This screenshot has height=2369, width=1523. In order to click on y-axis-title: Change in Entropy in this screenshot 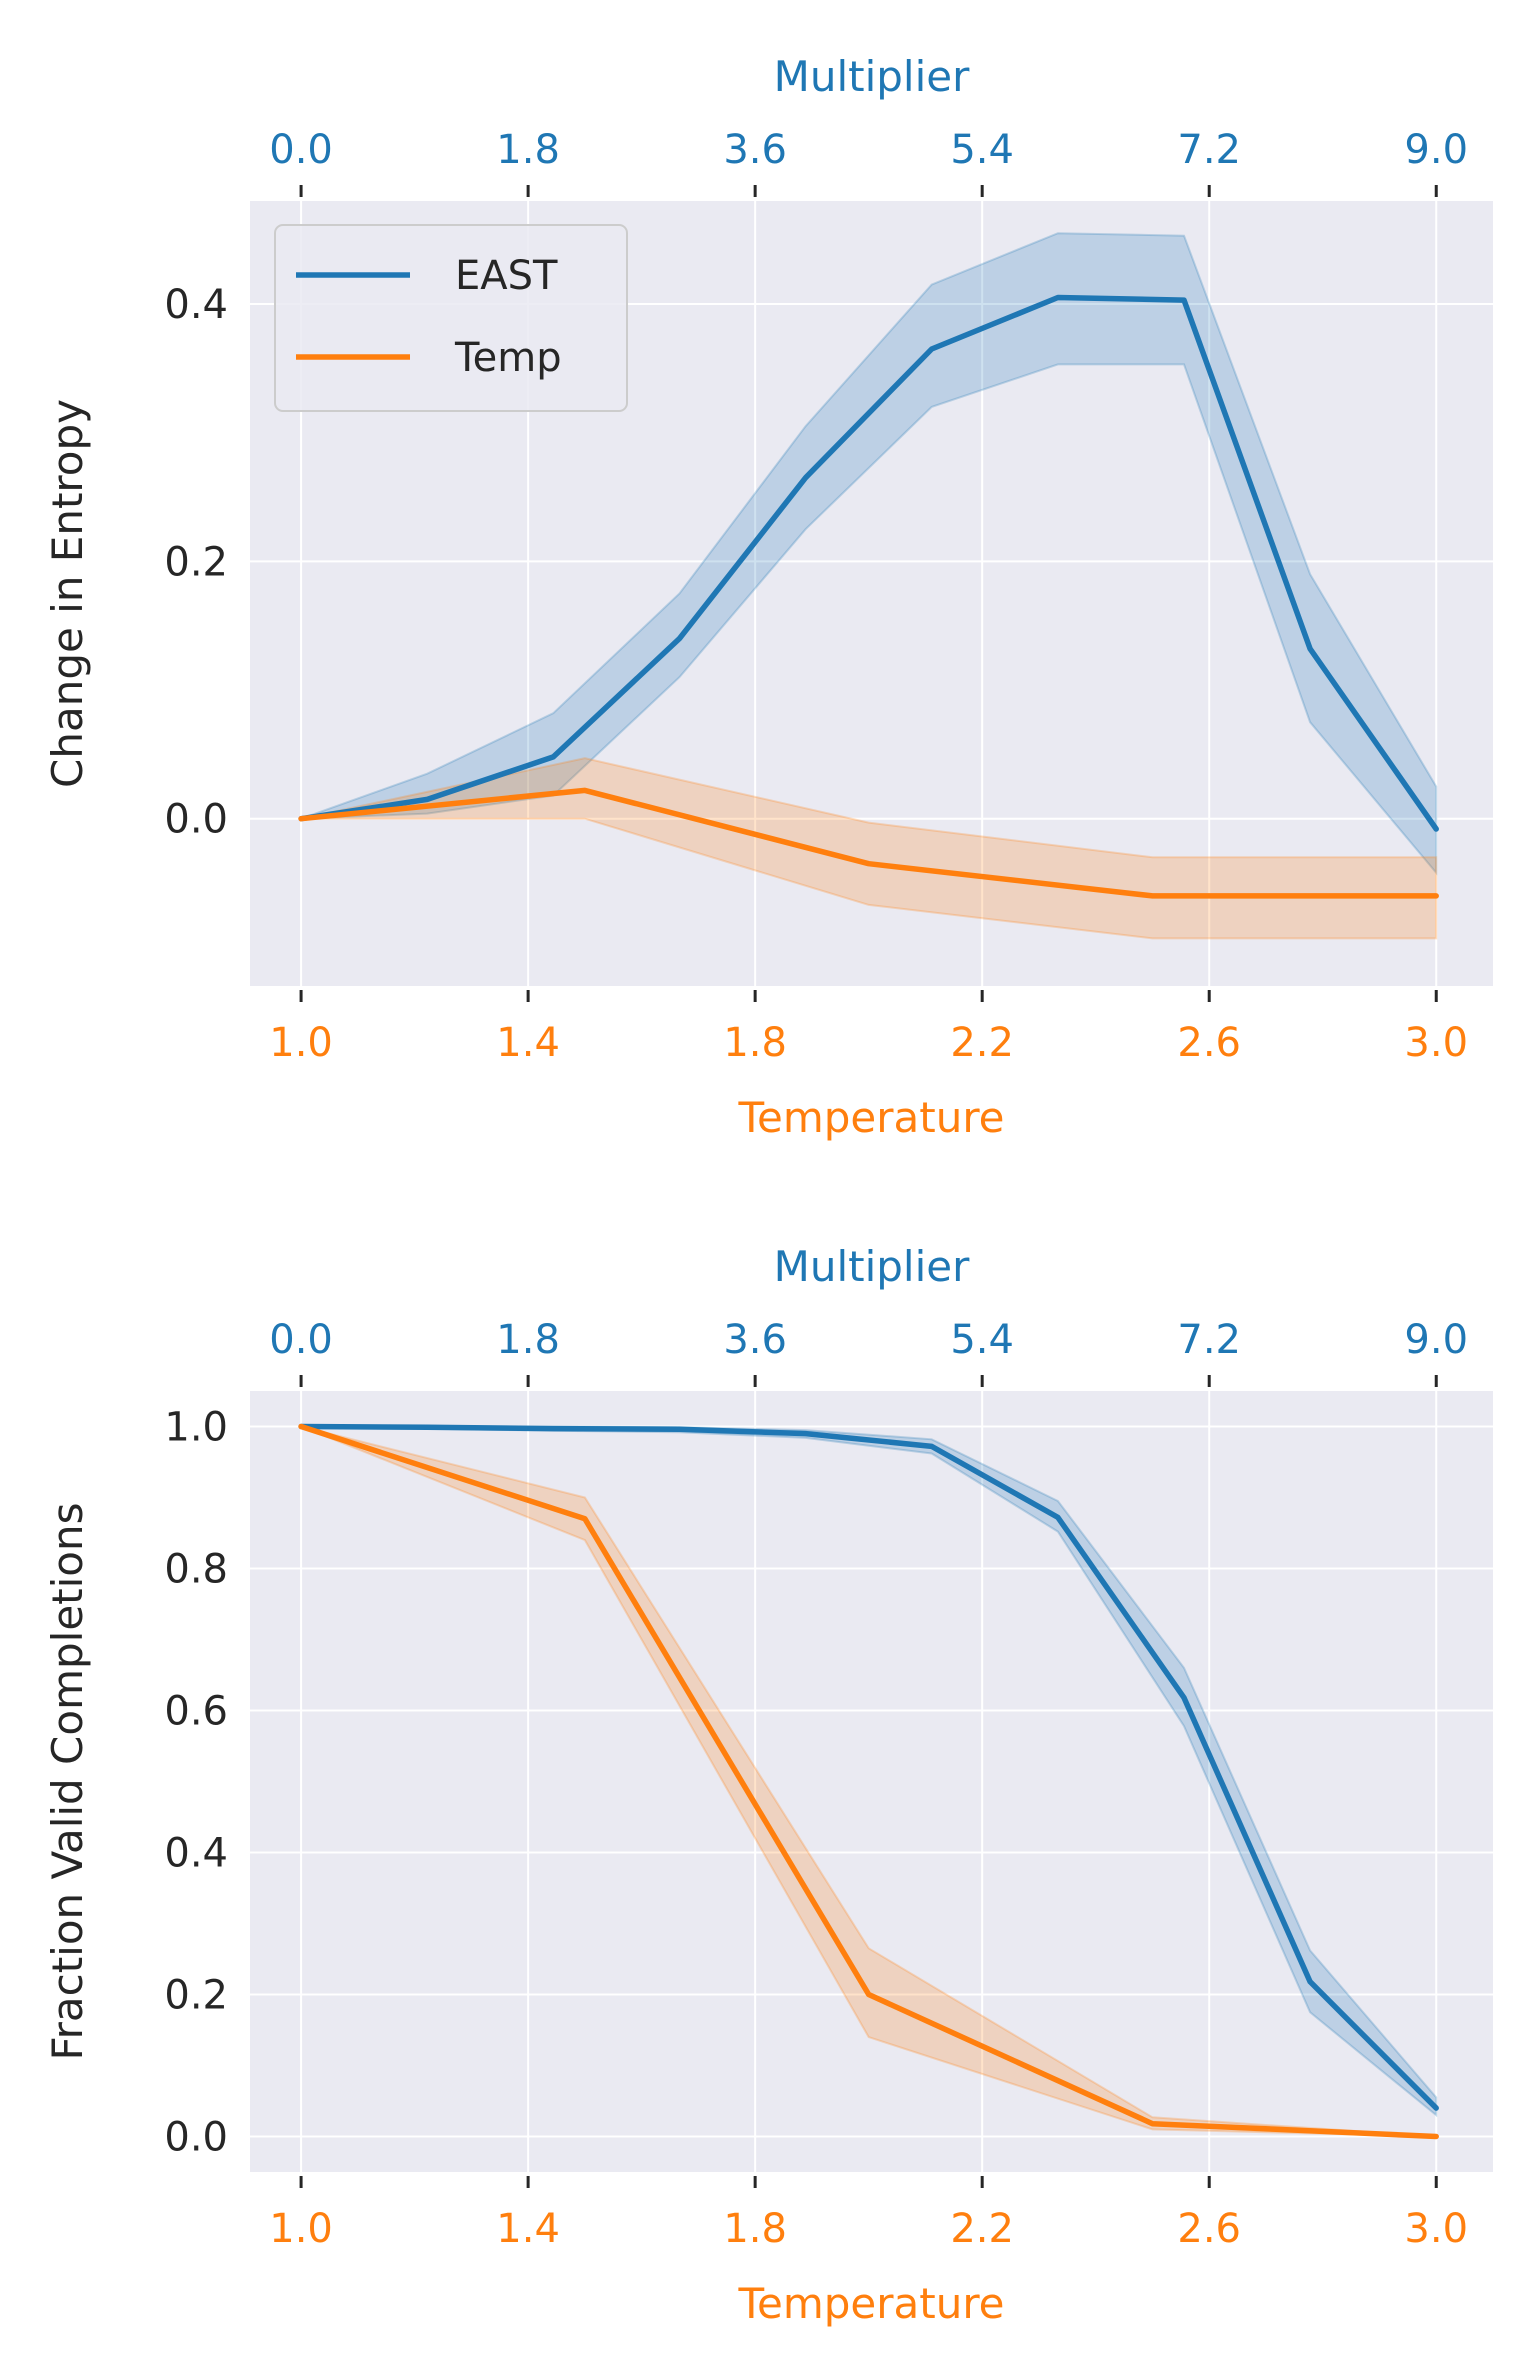, I will do `click(67, 593)`.